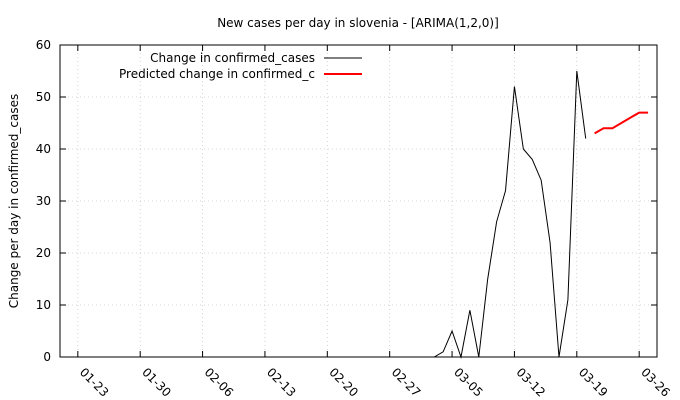 The height and width of the screenshot is (400, 680). I want to click on y-tick-label: 10, so click(43, 305).